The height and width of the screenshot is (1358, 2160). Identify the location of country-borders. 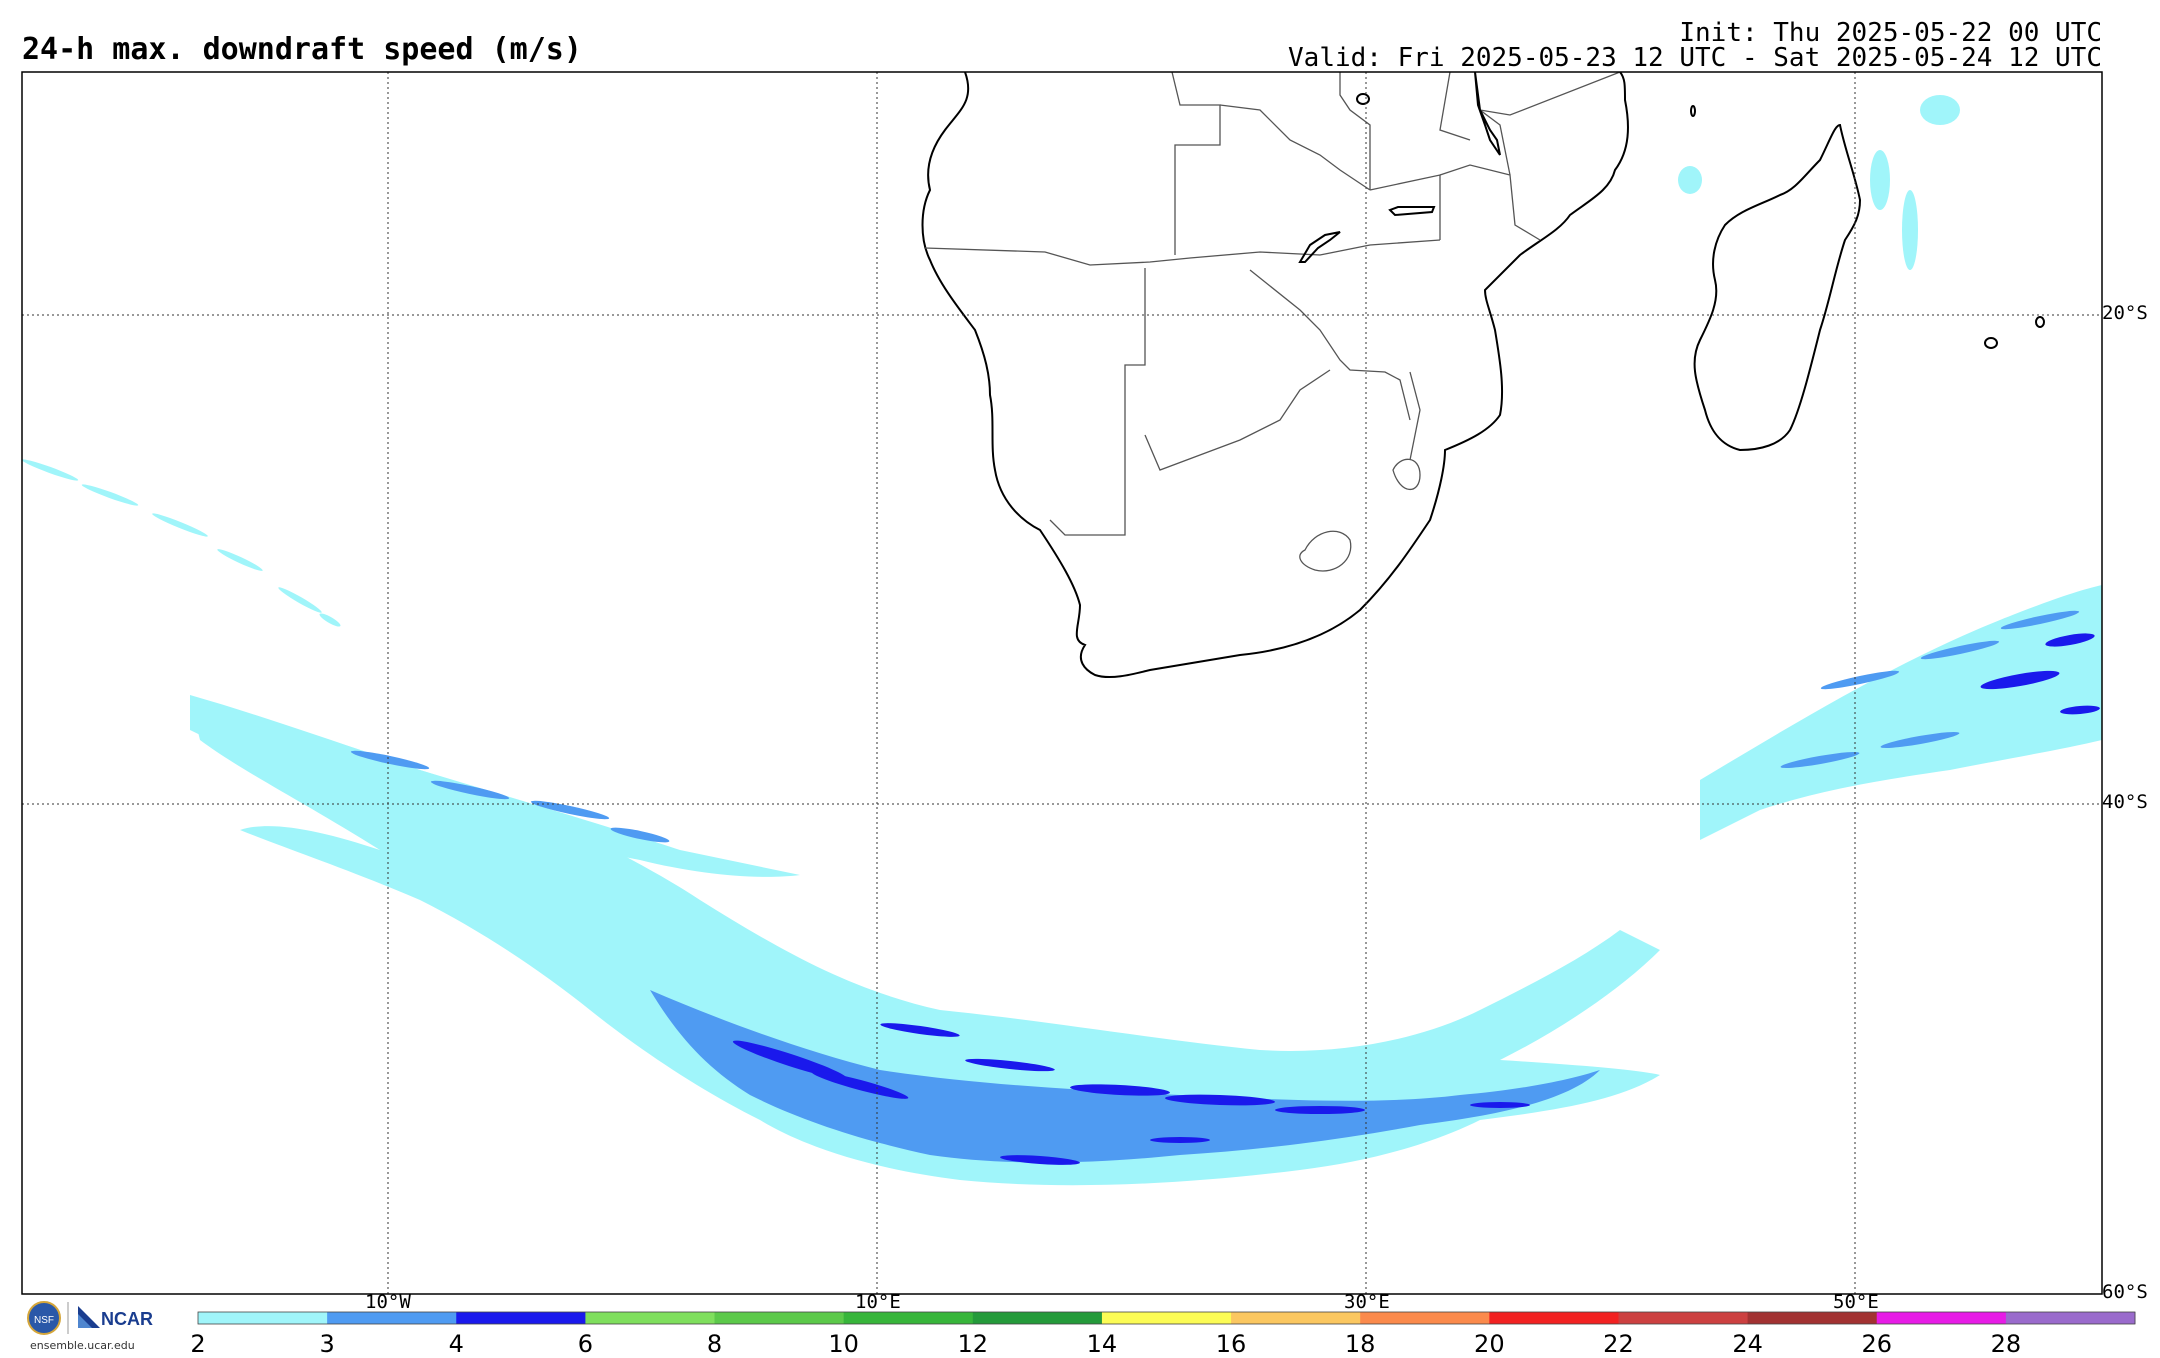
(1272, 322).